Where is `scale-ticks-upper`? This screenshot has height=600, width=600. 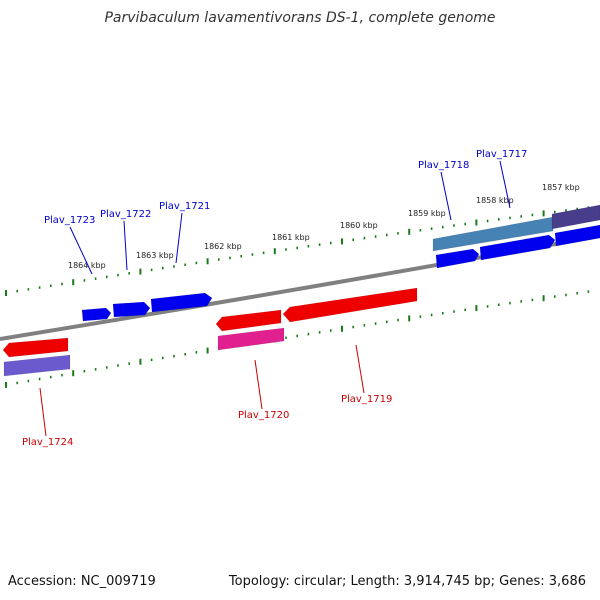
scale-ticks-upper is located at coordinates (297, 251).